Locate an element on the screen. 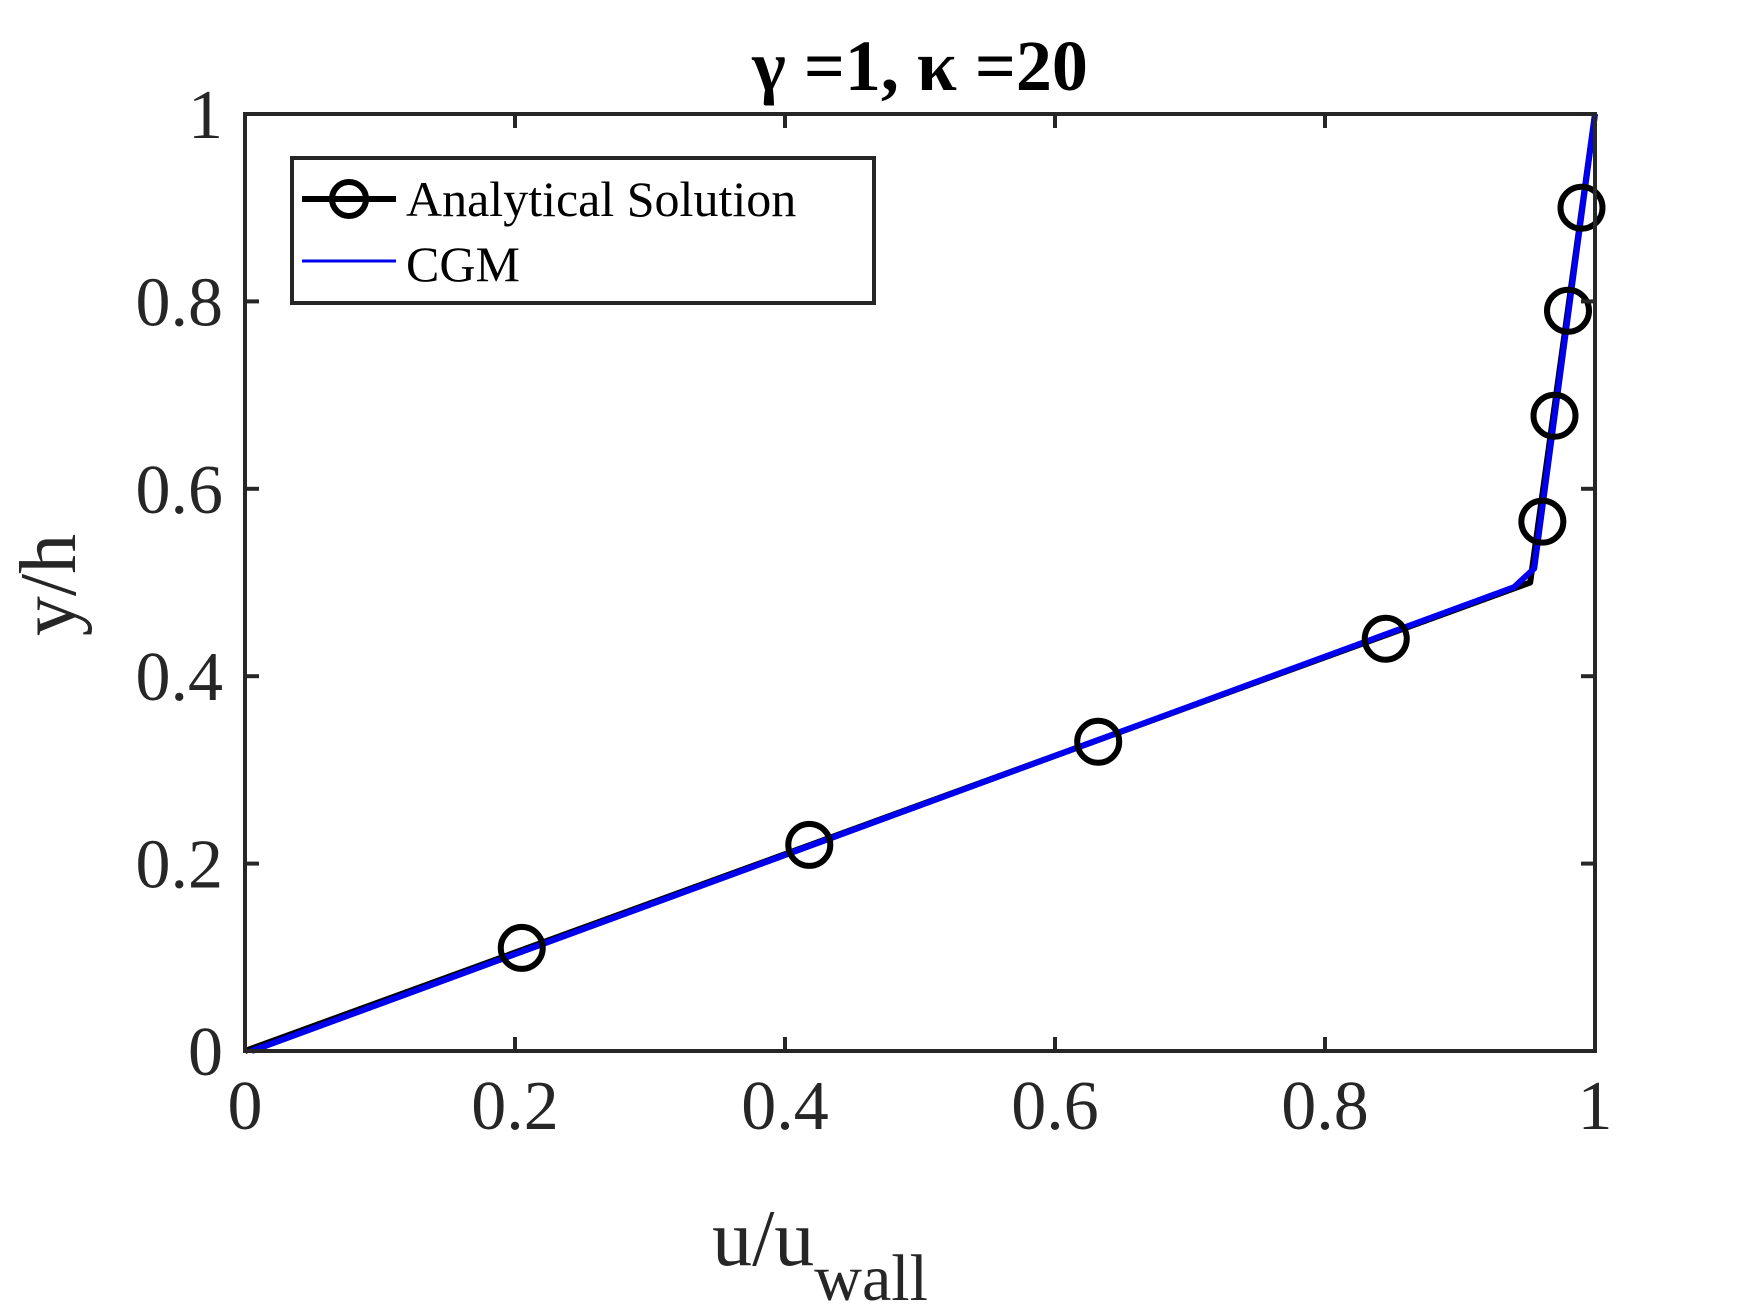  x-tick-label: 1 is located at coordinates (1595, 1106).